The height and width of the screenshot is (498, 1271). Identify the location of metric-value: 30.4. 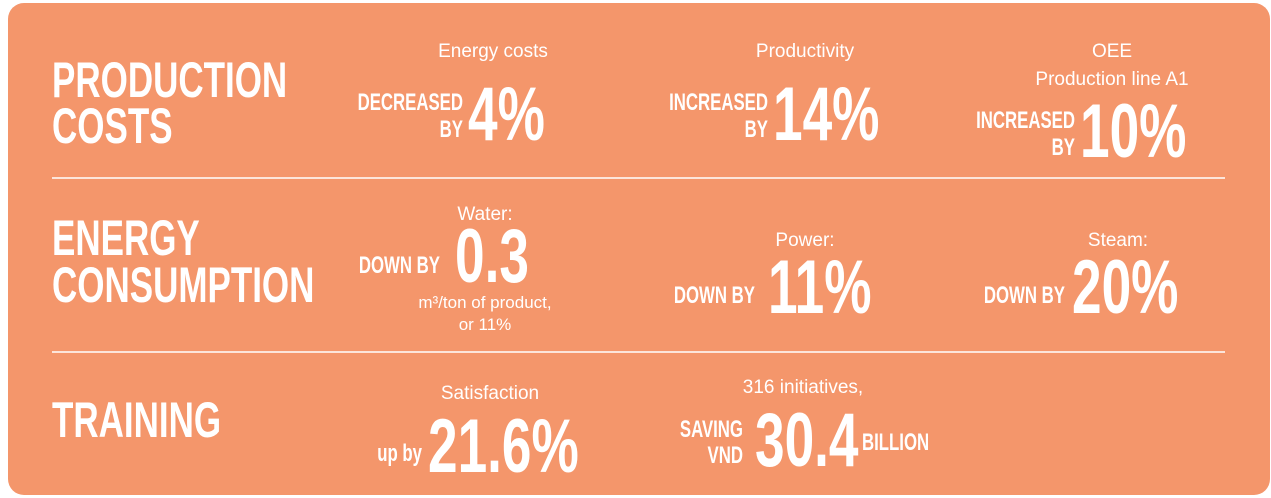
(807, 440).